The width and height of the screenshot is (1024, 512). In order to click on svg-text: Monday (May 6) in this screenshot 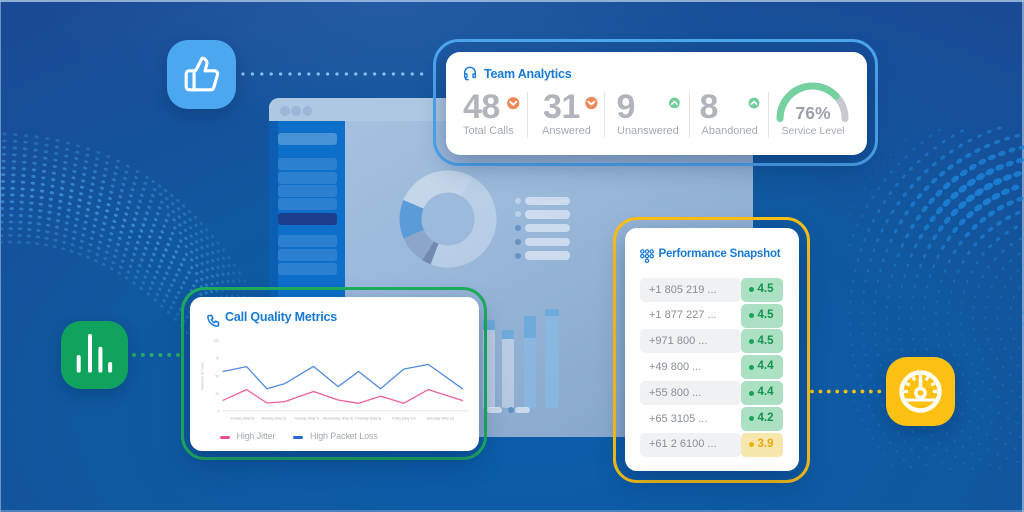, I will do `click(274, 419)`.